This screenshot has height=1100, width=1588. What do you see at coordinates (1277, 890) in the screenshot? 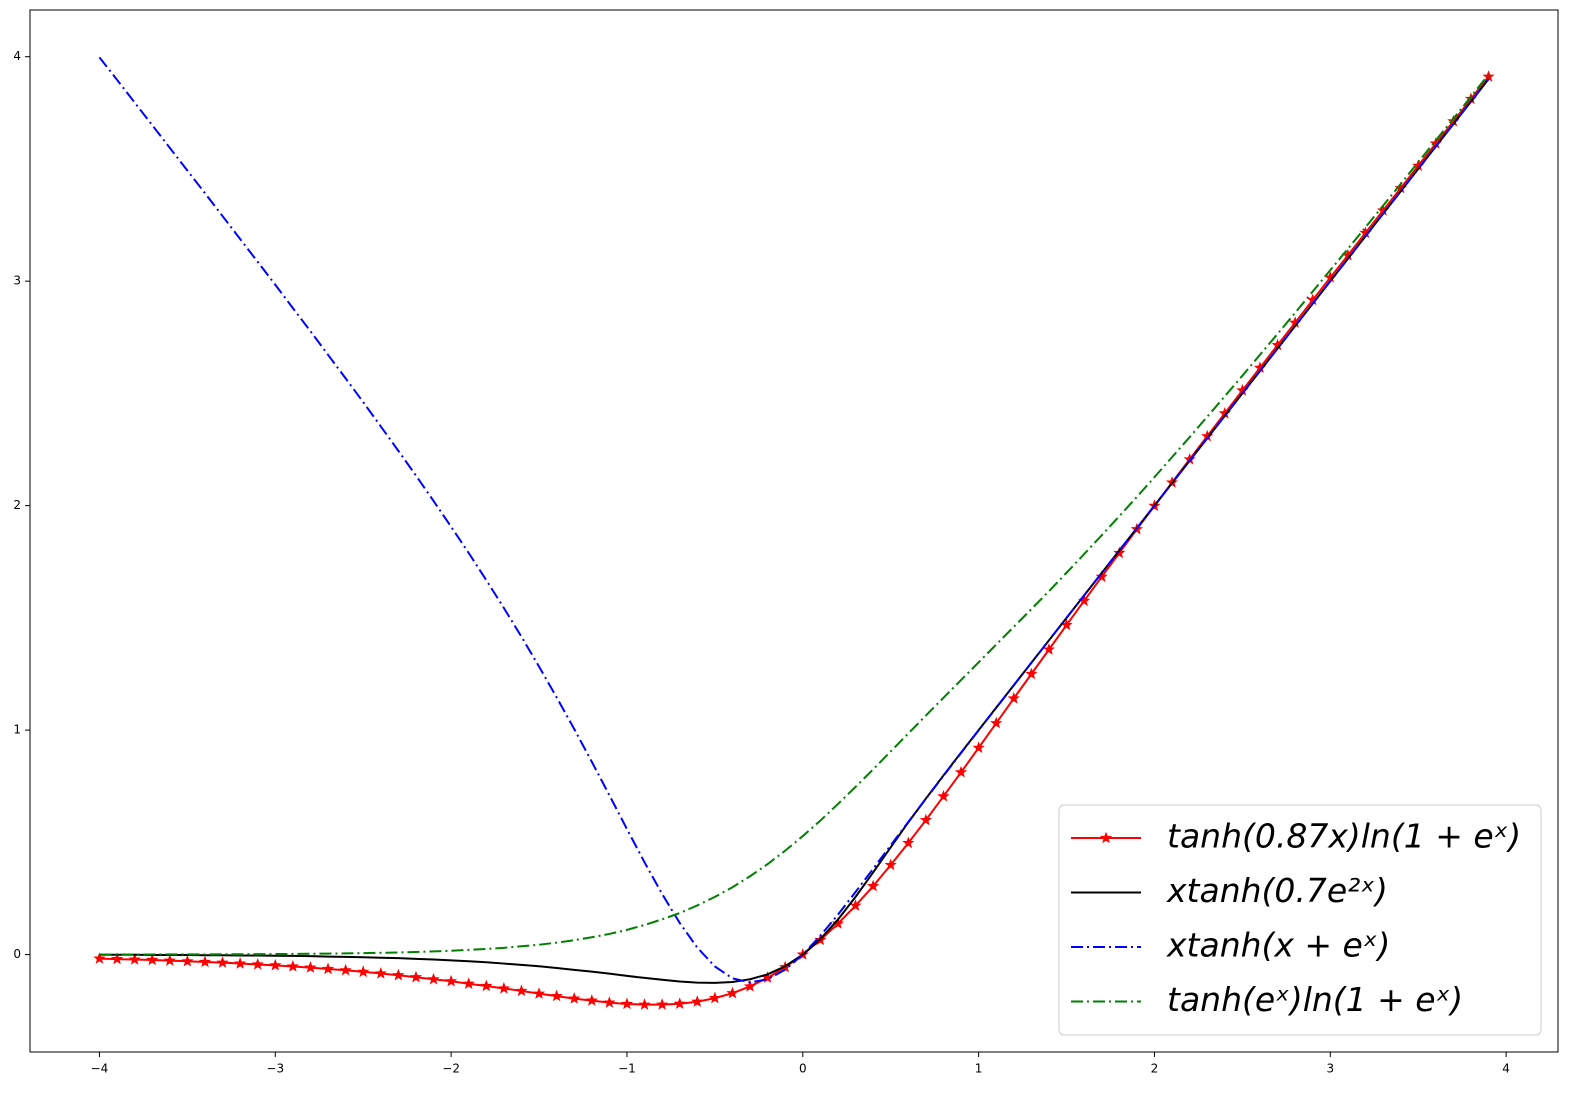
I see `legend-label: xtanh(0.7e²ˣ)` at bounding box center [1277, 890].